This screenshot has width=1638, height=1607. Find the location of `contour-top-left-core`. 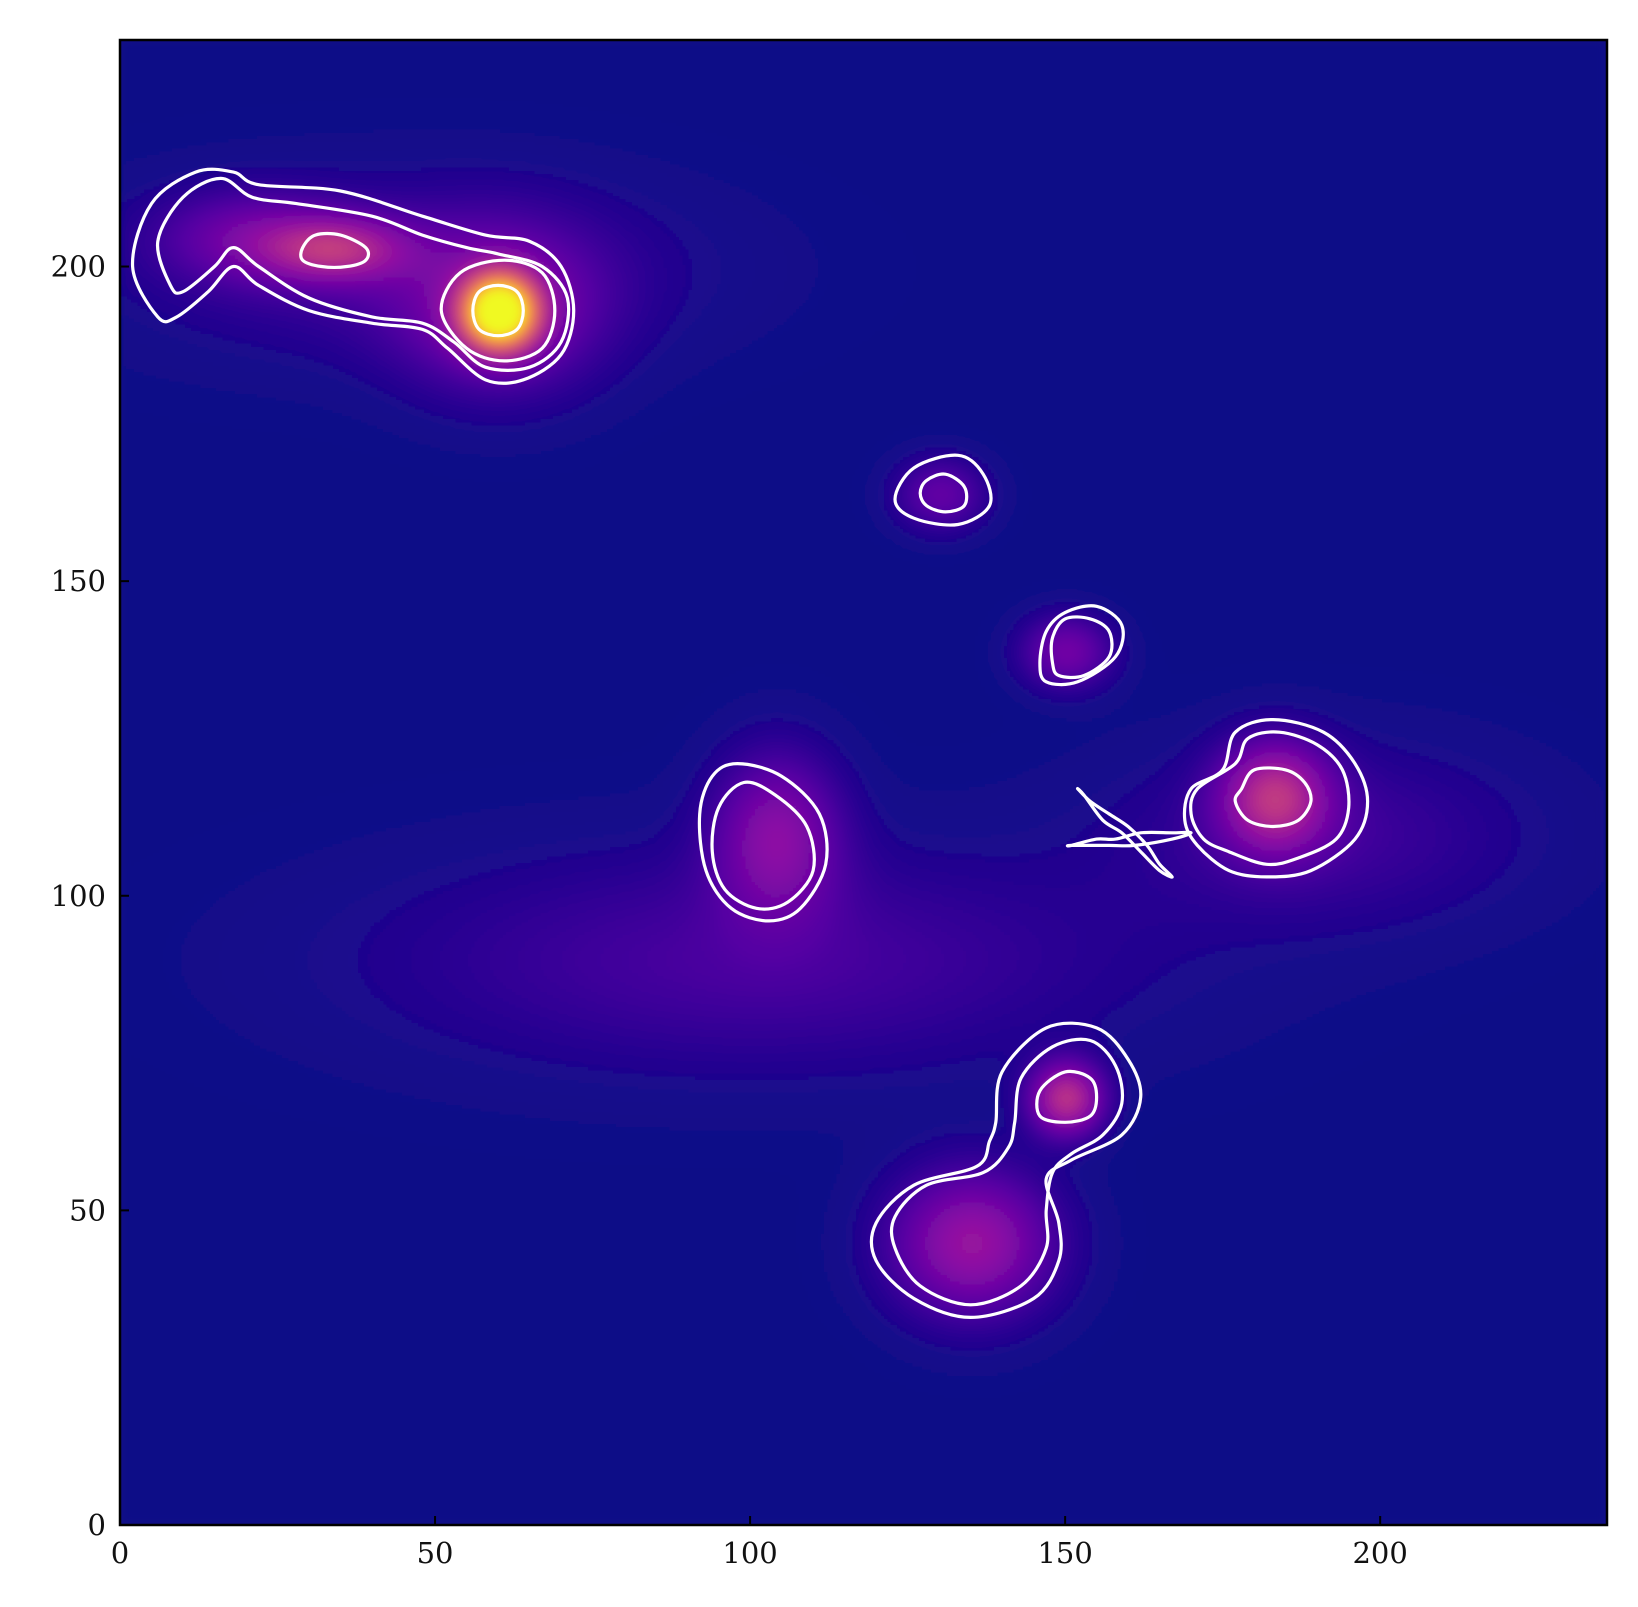

contour-top-left-core is located at coordinates (498, 310).